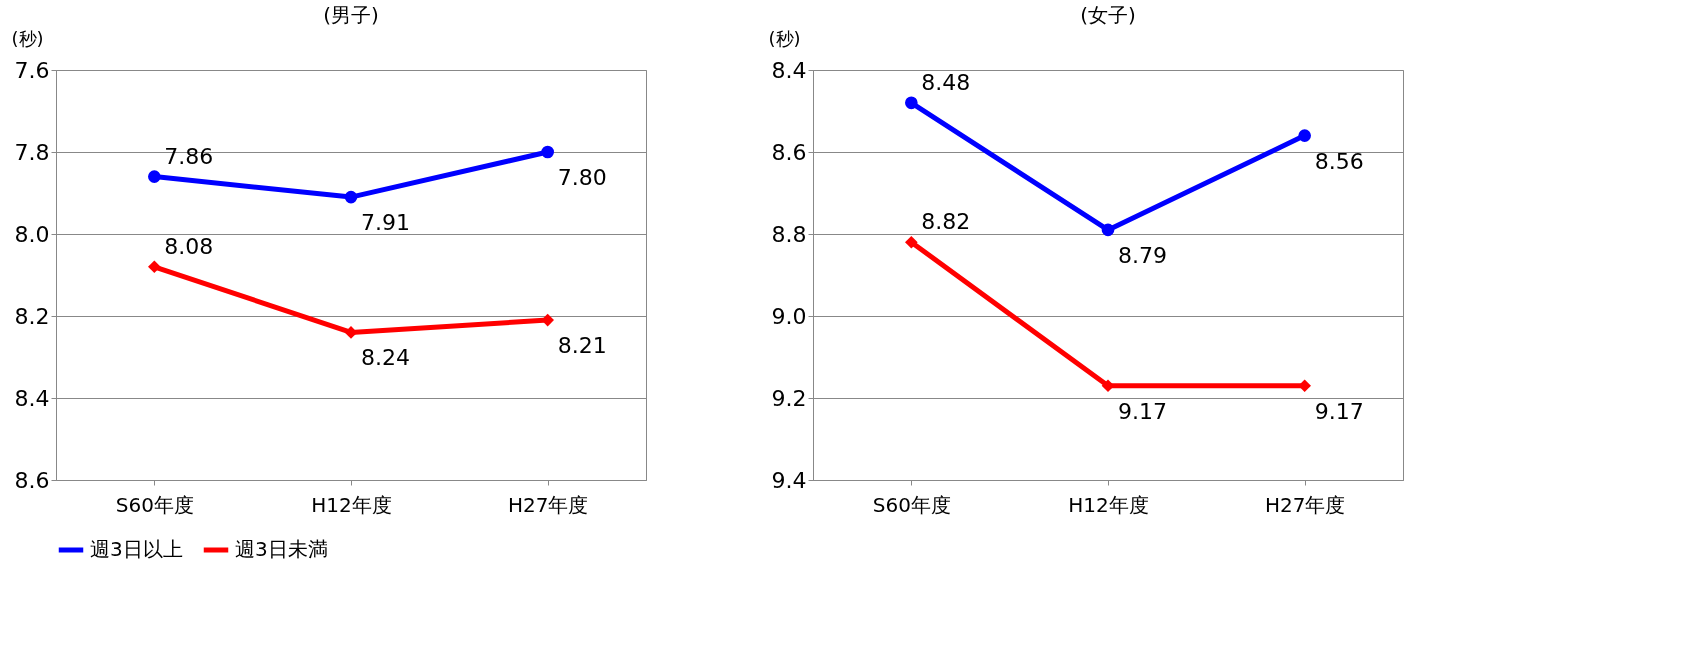 The height and width of the screenshot is (648, 1694). What do you see at coordinates (32, 234) in the screenshot?
I see `y-tick-label: 8.0` at bounding box center [32, 234].